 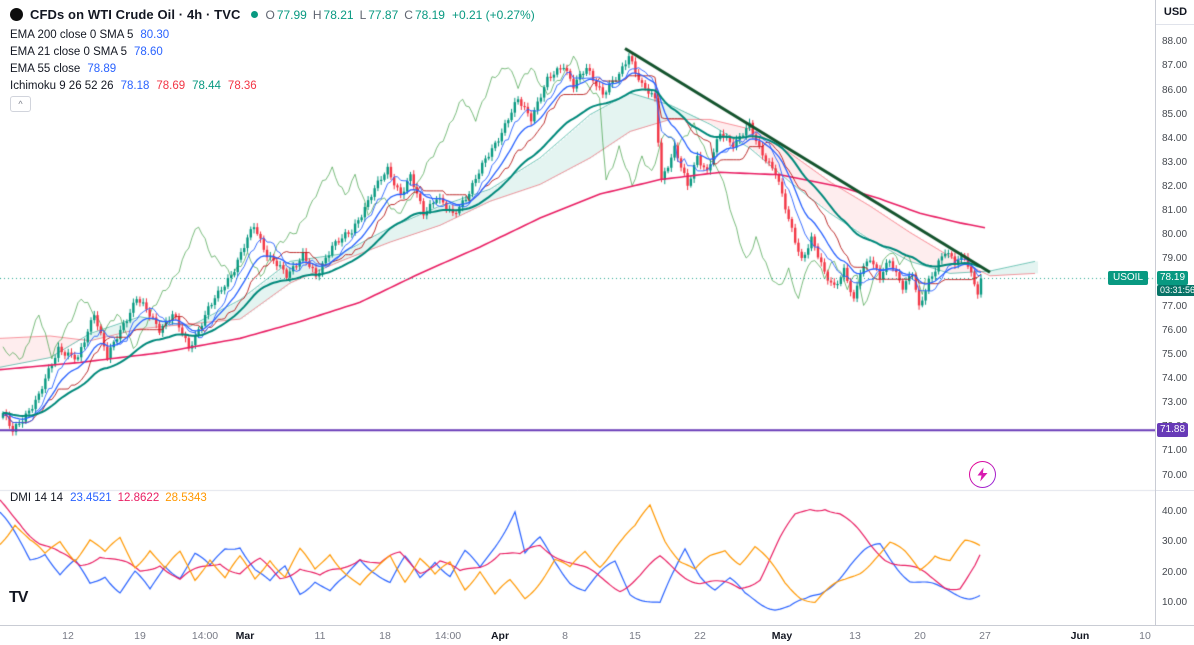 What do you see at coordinates (317, 14) in the screenshot?
I see `high-label: H` at bounding box center [317, 14].